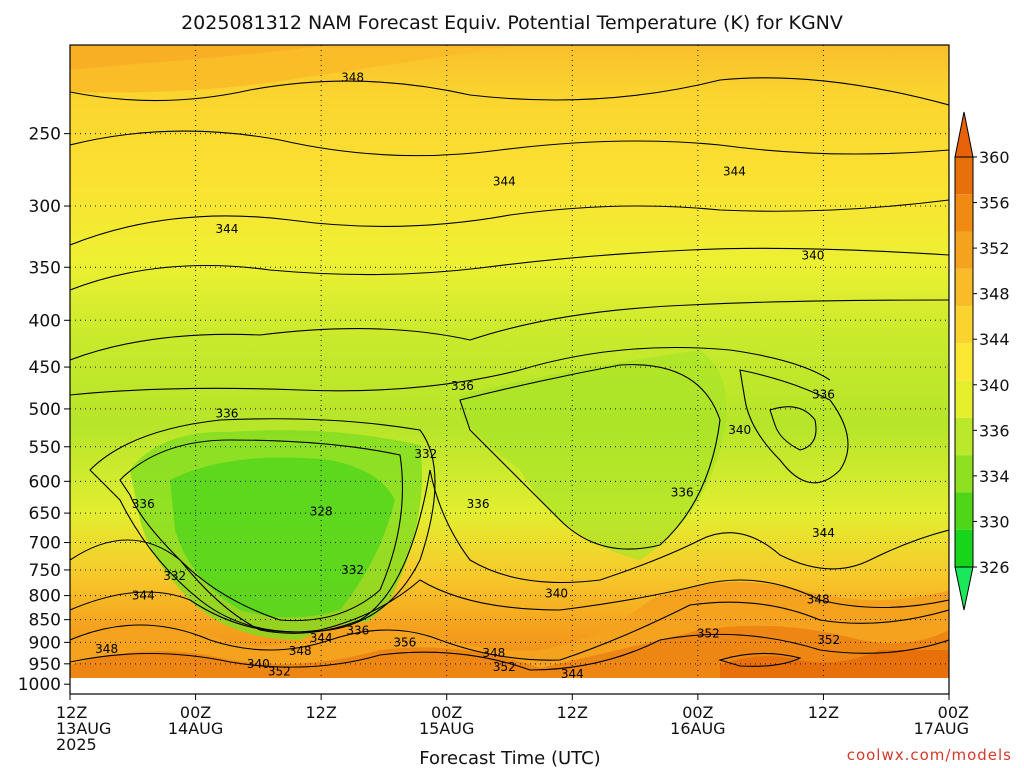 The image size is (1024, 768). Describe the element at coordinates (446, 728) in the screenshot. I see `x-tick-label: 15AUG` at that location.